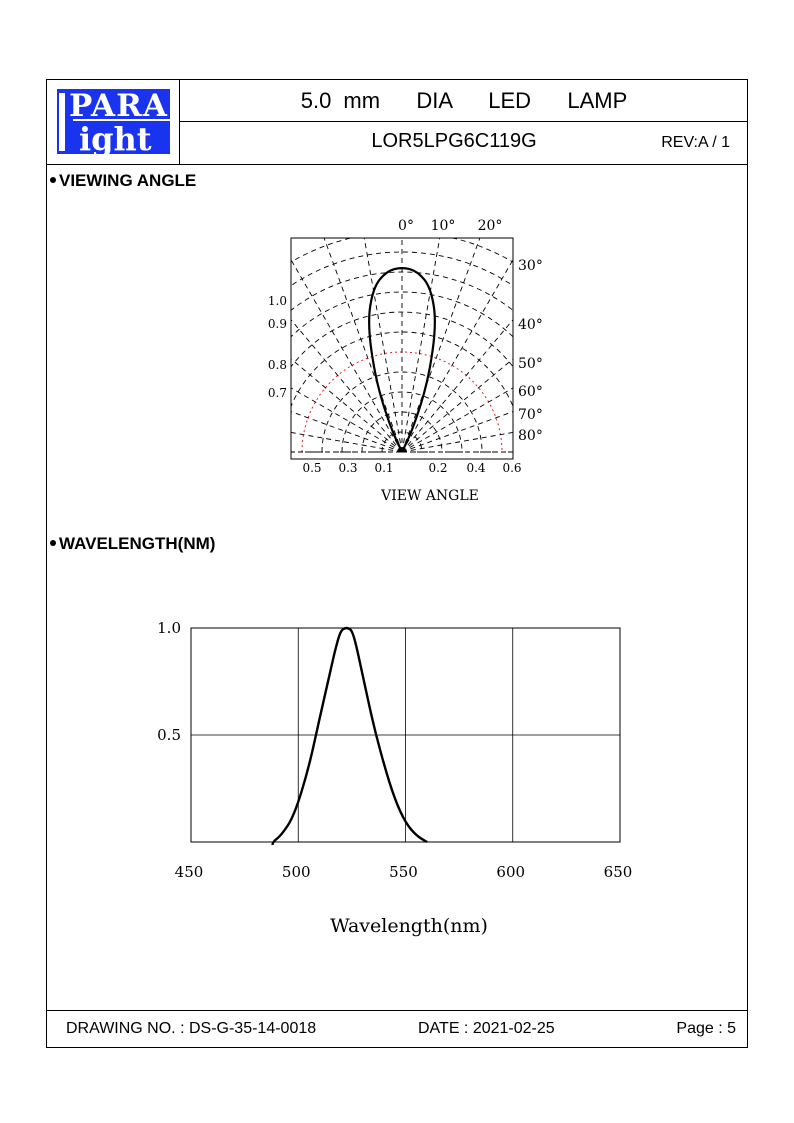  Describe the element at coordinates (706, 1028) in the screenshot. I see `page-number: Page : 5` at that location.